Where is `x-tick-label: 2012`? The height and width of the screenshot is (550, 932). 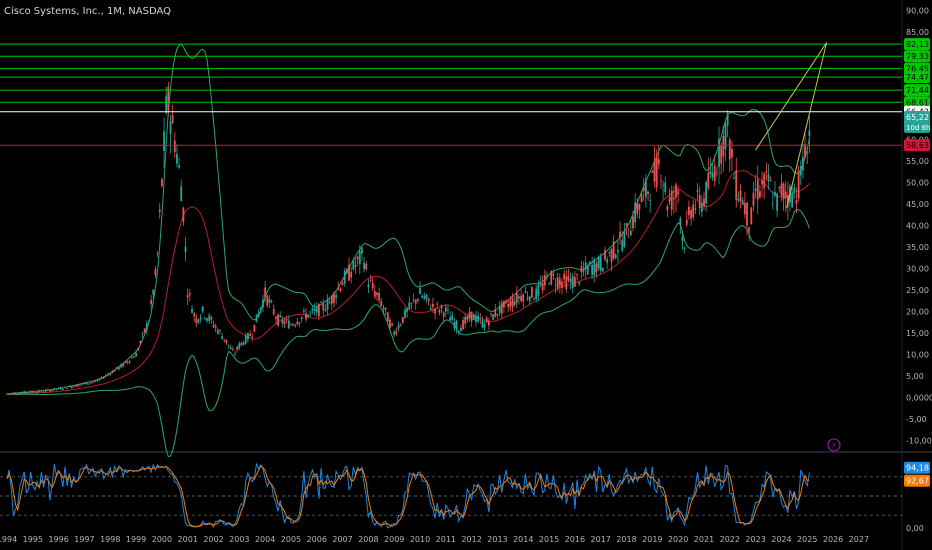 x-tick-label: 2012 is located at coordinates (471, 539).